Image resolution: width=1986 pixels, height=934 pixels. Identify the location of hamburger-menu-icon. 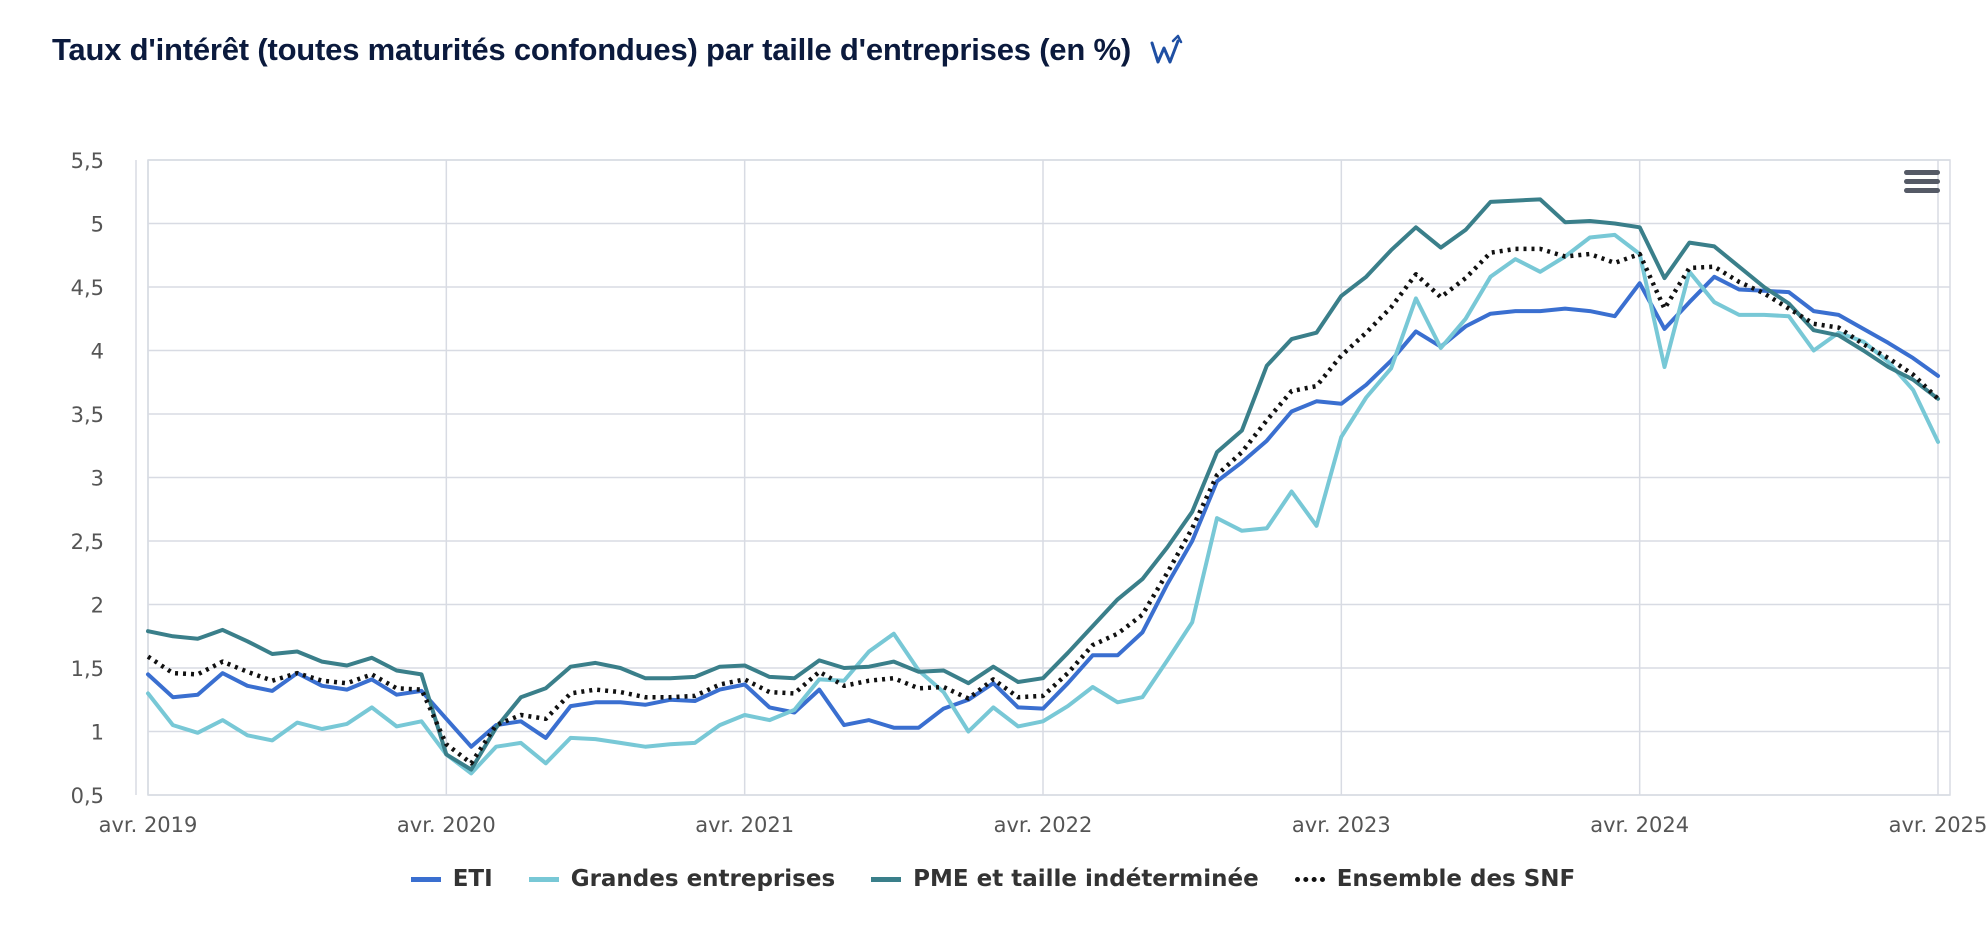
(1922, 184).